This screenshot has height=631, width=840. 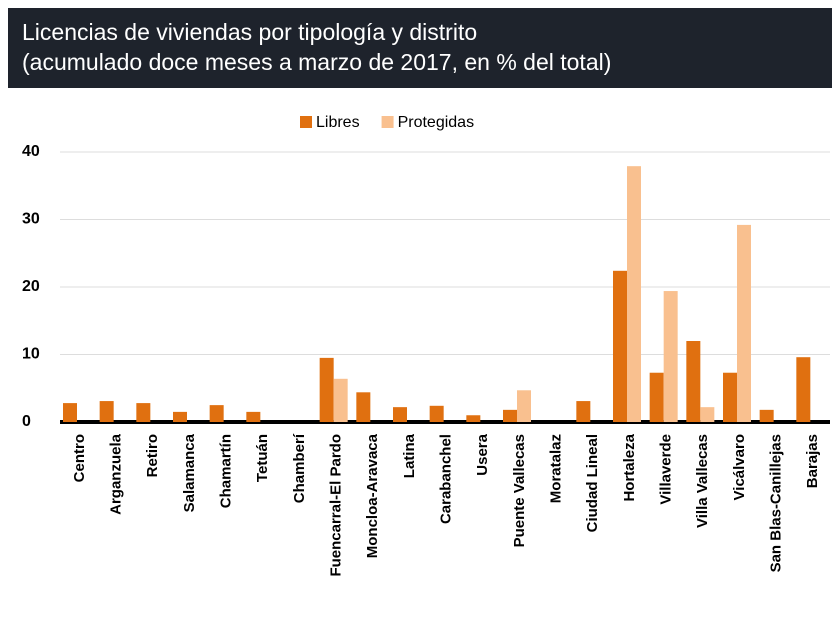 I want to click on x-tick-label: Arganzuela, so click(x=115, y=474).